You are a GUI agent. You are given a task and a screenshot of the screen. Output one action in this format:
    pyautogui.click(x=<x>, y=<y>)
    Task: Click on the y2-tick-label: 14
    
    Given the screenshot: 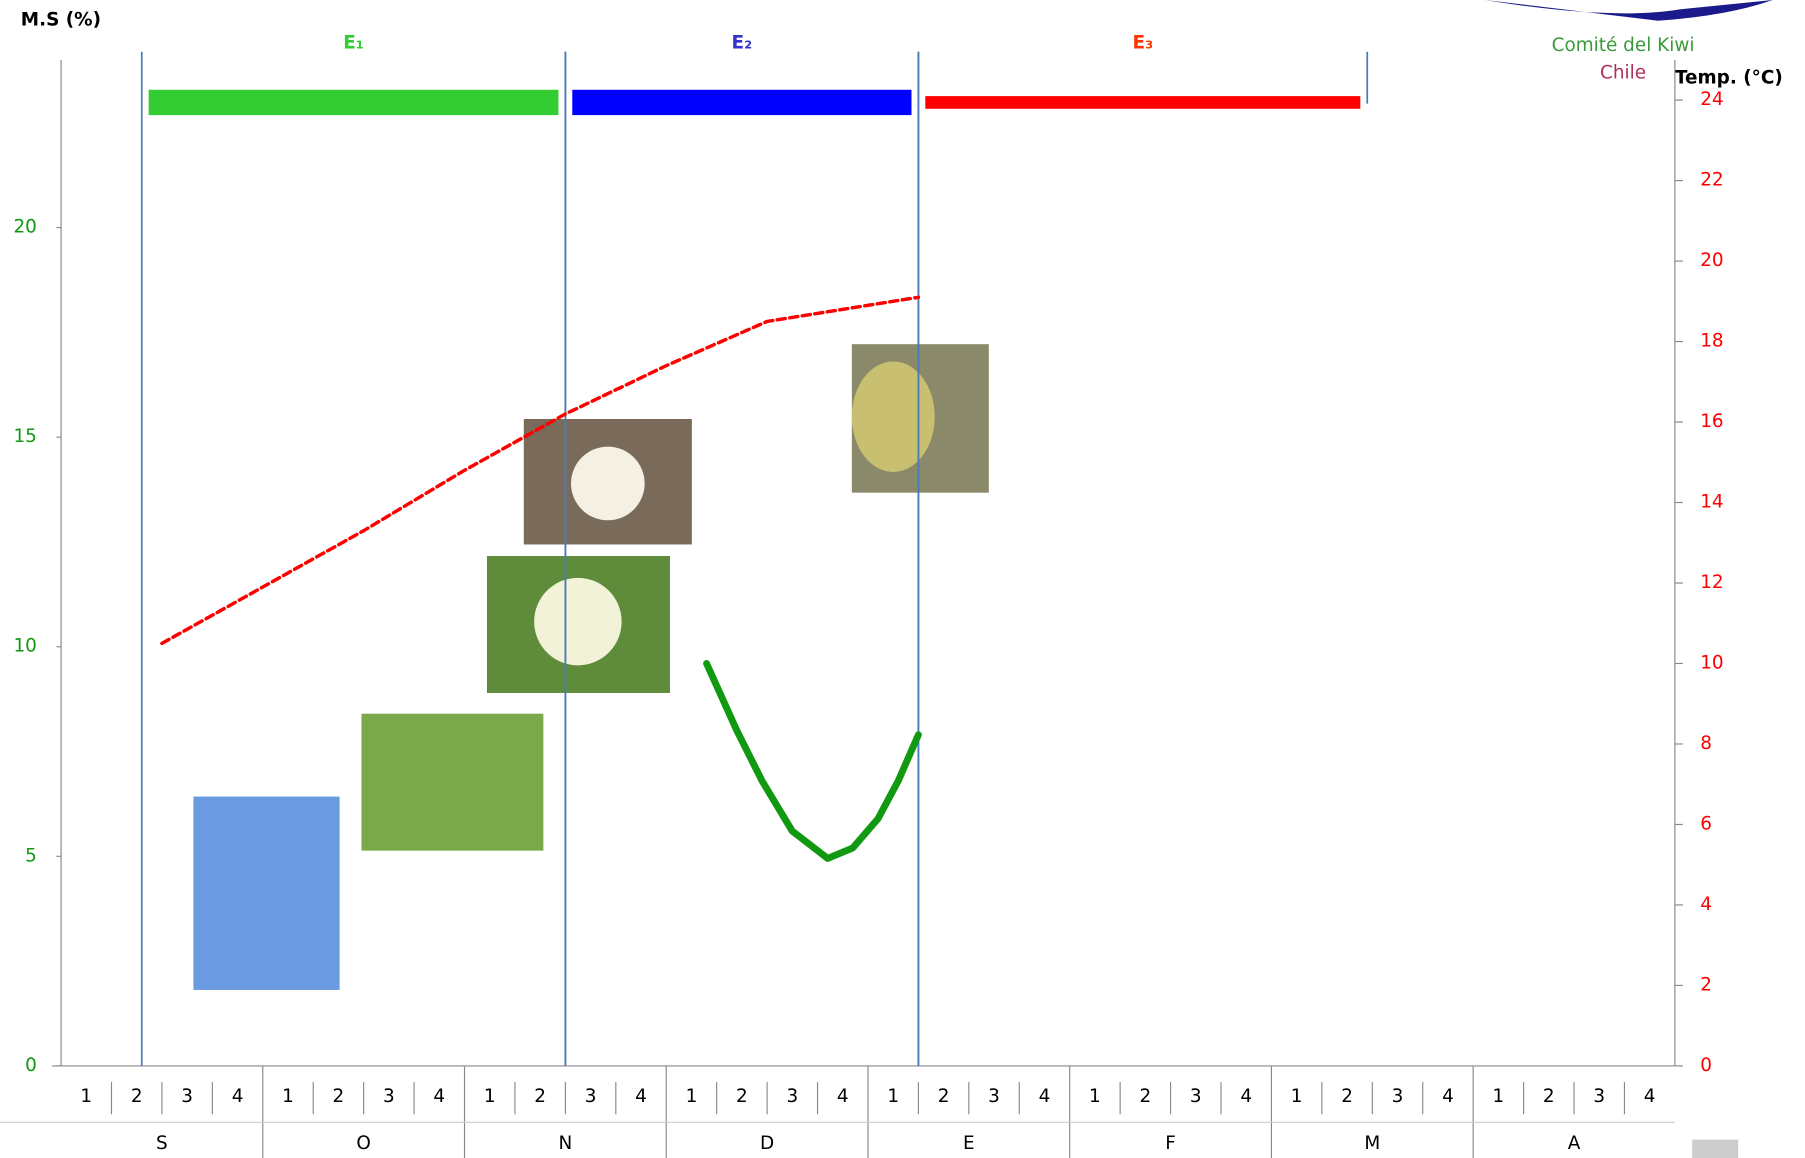 What is the action you would take?
    pyautogui.click(x=1711, y=502)
    